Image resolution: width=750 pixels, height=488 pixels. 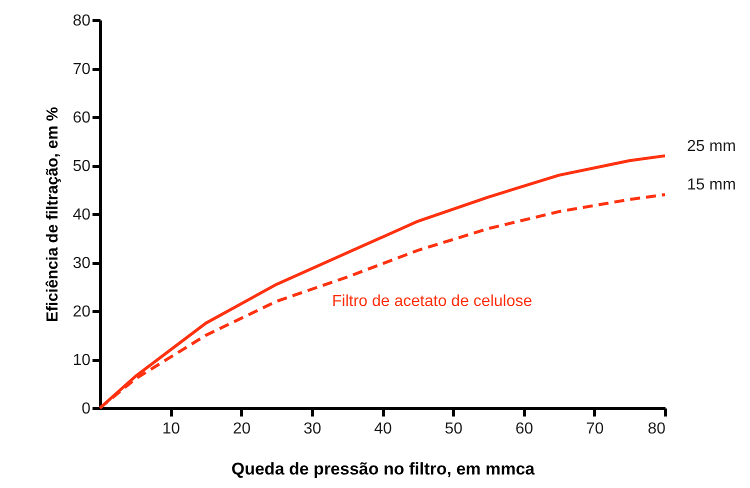 What do you see at coordinates (453, 429) in the screenshot?
I see `x-tick-label: 50` at bounding box center [453, 429].